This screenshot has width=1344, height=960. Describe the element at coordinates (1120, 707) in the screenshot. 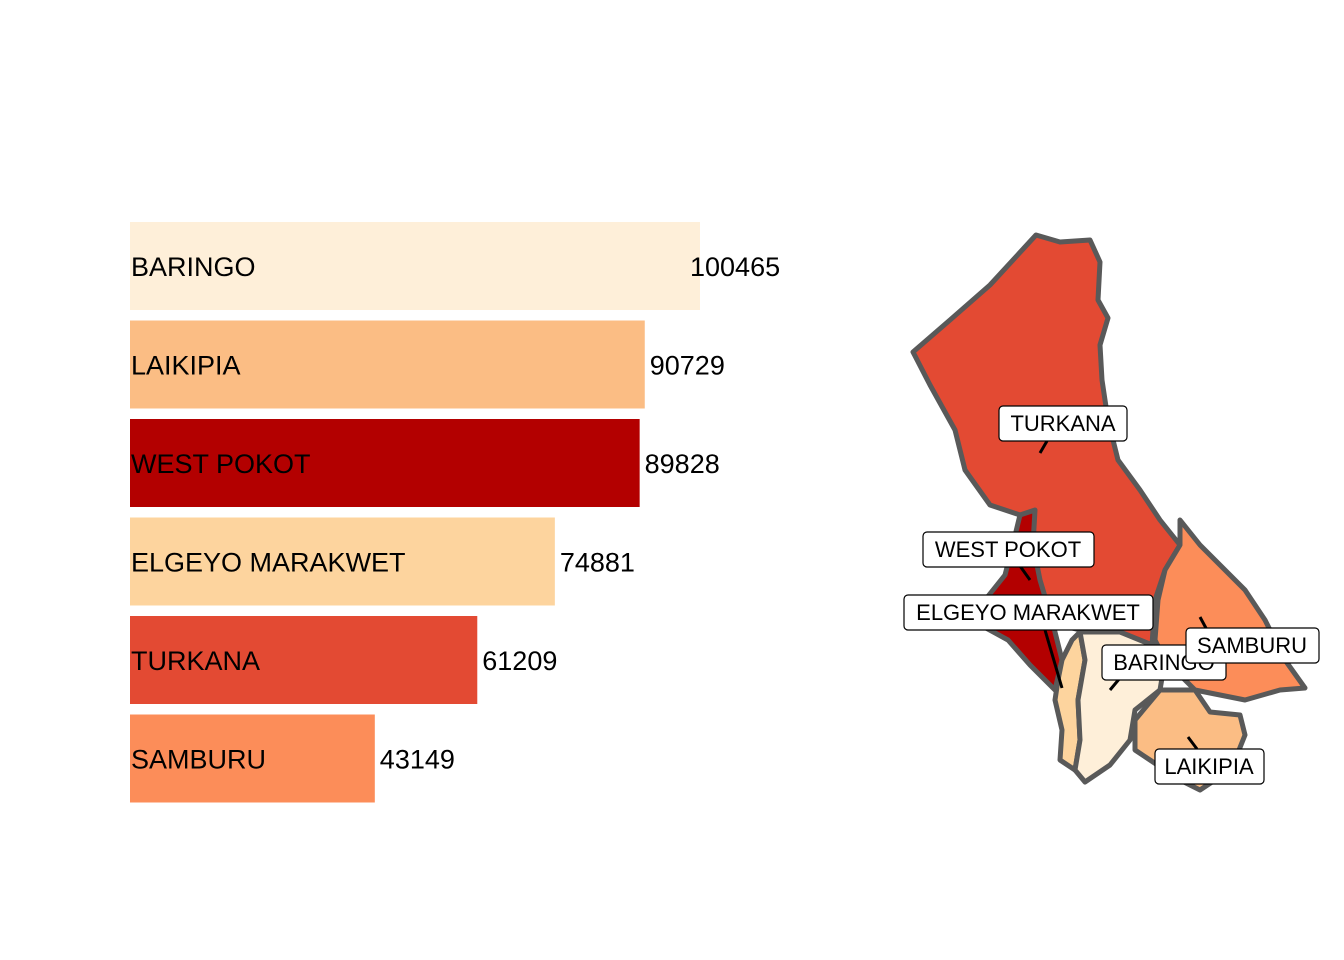

I see `map-region-baringo` at that location.